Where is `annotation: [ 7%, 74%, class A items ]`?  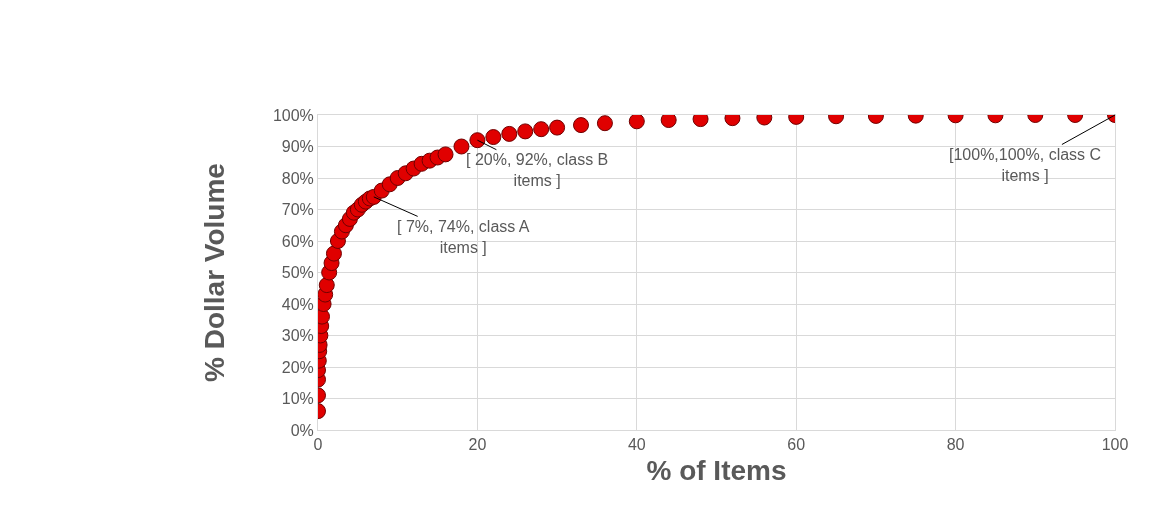 annotation: [ 7%, 74%, class A items ] is located at coordinates (463, 237).